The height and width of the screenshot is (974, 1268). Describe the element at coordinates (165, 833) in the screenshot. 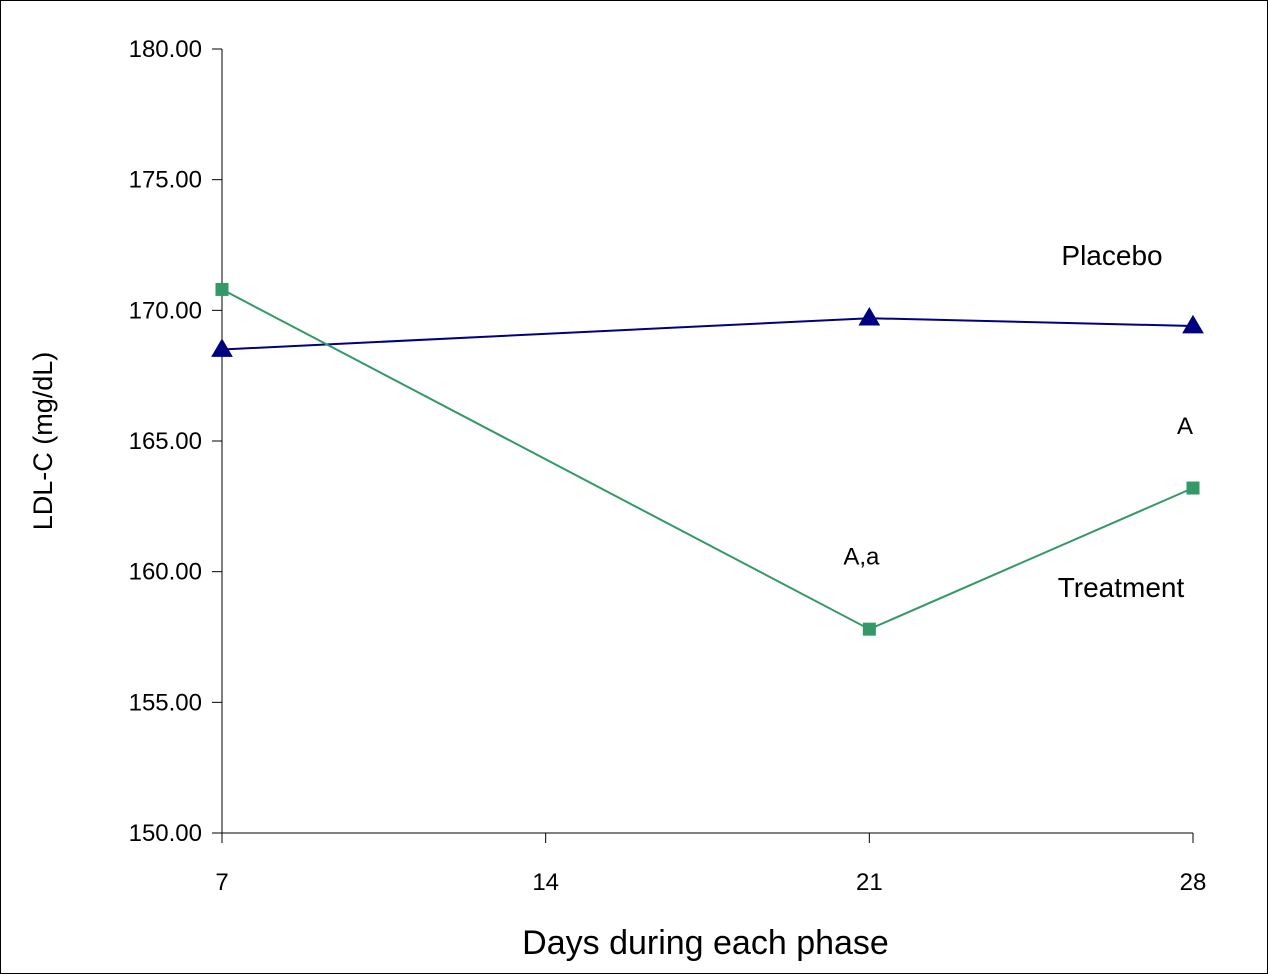

I see `y-tick-label: 150.00` at that location.